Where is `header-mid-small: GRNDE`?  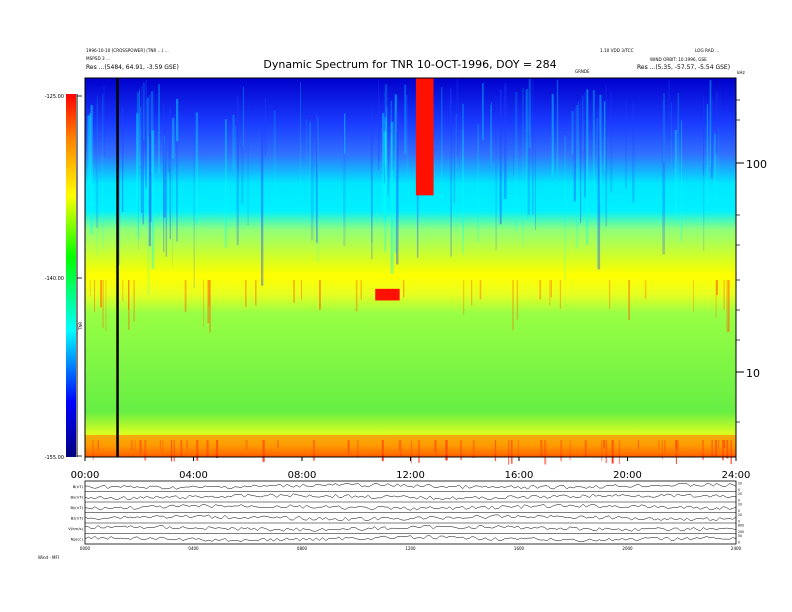
header-mid-small: GRNDE is located at coordinates (582, 71).